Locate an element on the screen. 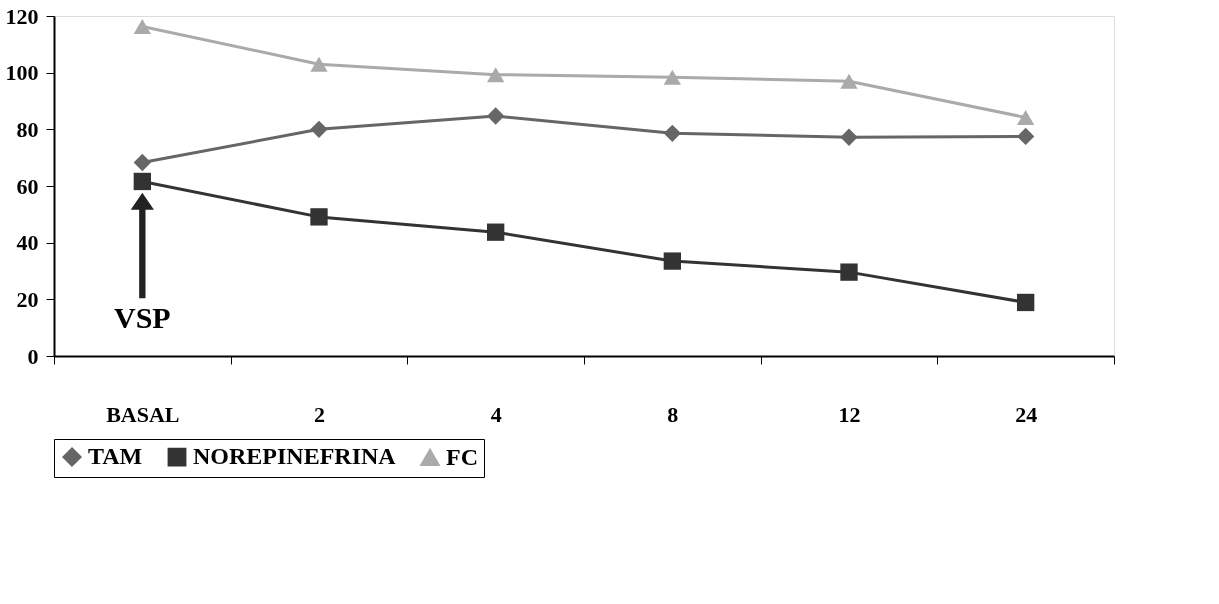 The width and height of the screenshot is (1219, 604). y-tick-label: 80 is located at coordinates (27, 129).